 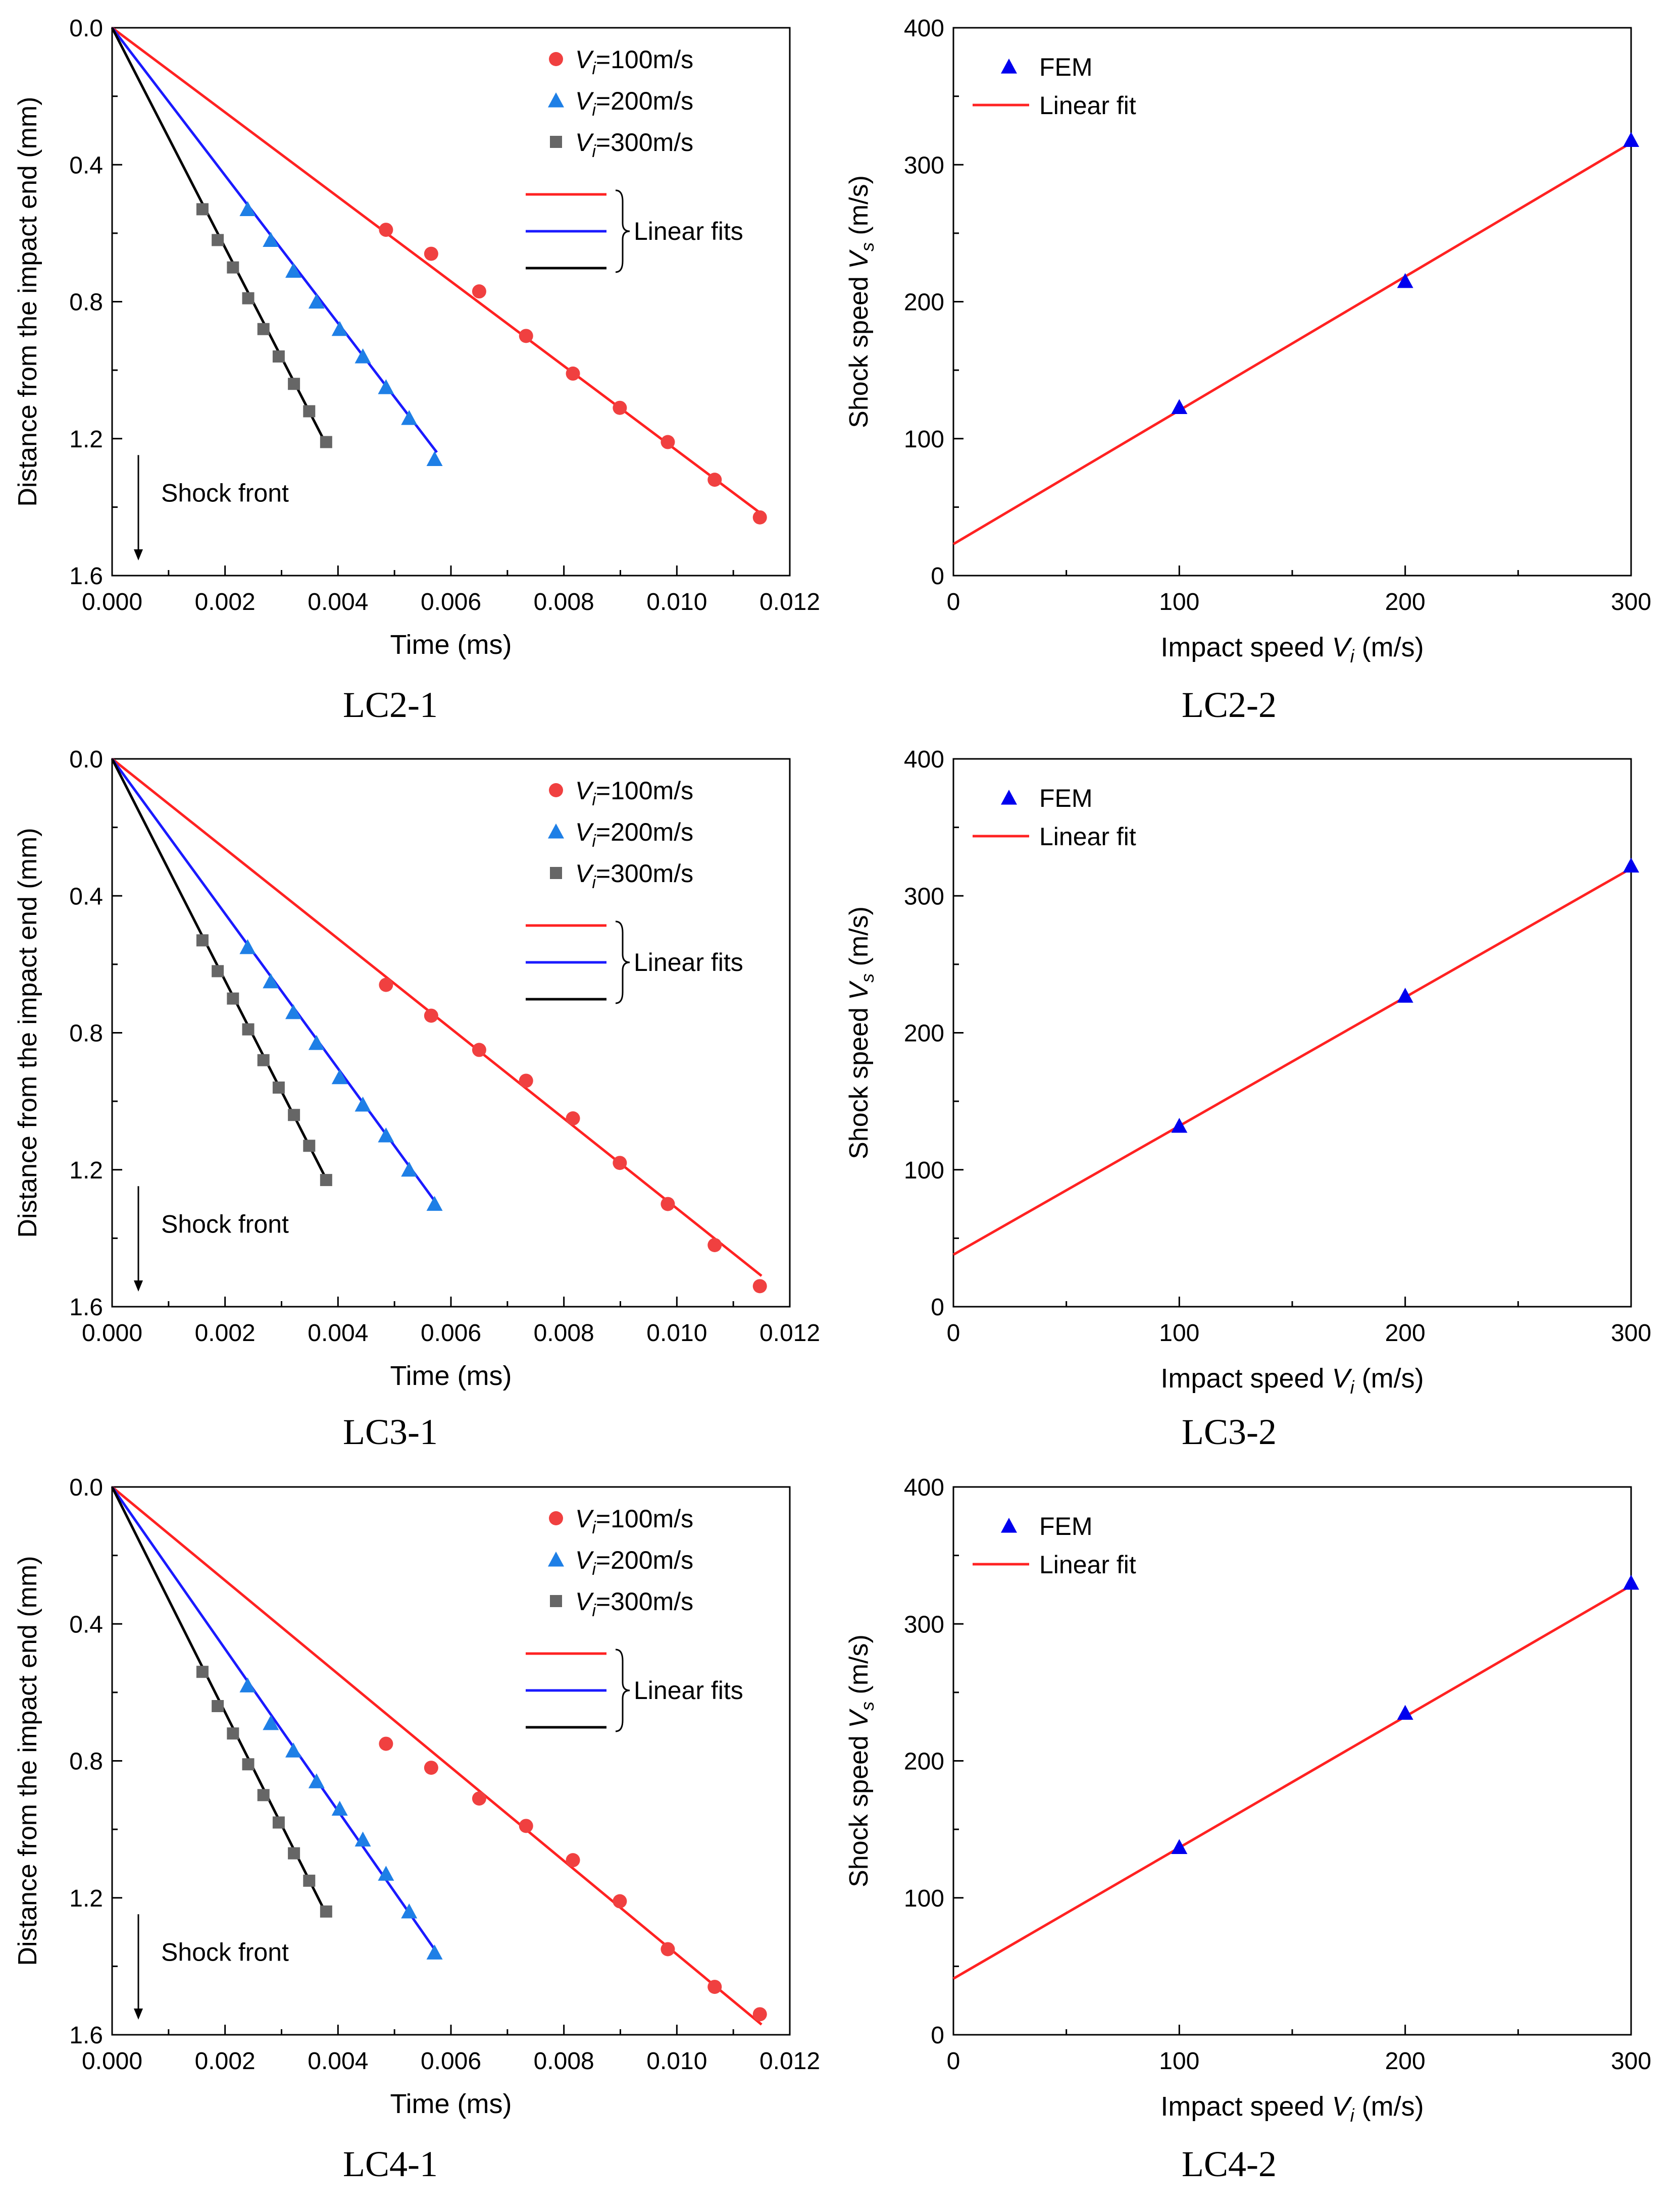 What do you see at coordinates (924, 1761) in the screenshot?
I see `y-tick-label: 200` at bounding box center [924, 1761].